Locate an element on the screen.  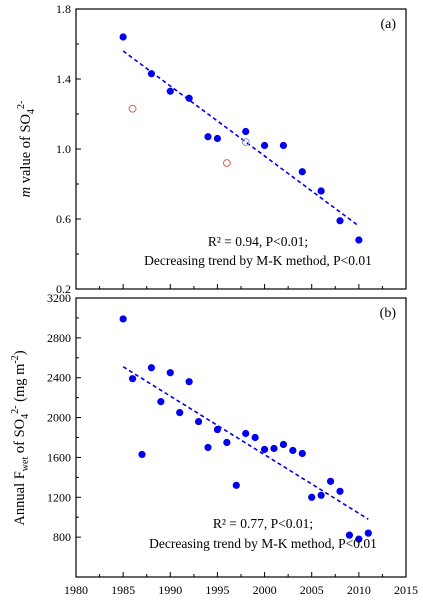
y-label-b-sub: 4 is located at coordinates (25, 416).